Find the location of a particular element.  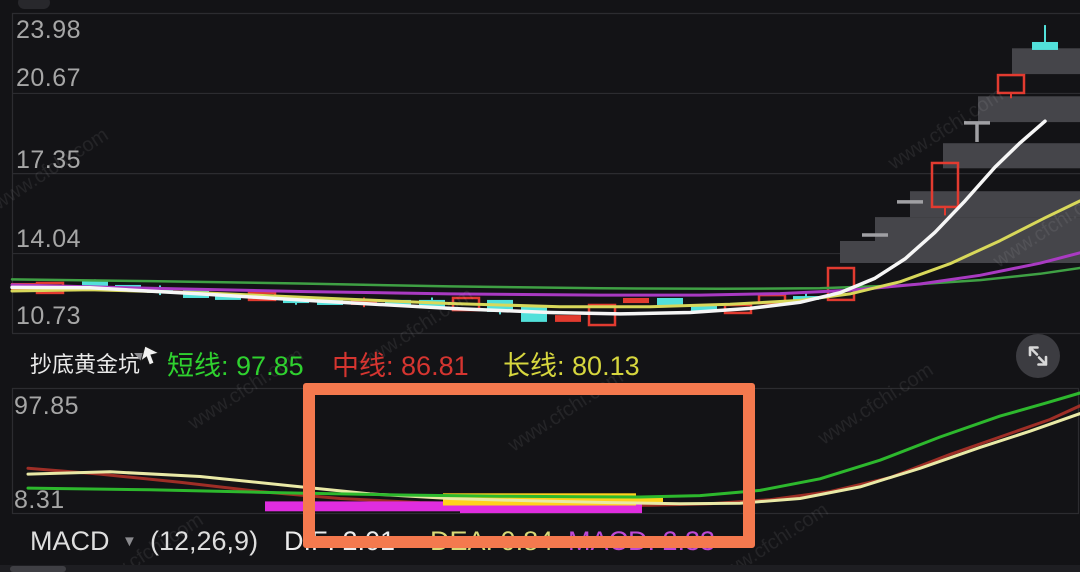

metric-value: 86.81 is located at coordinates (435, 366).